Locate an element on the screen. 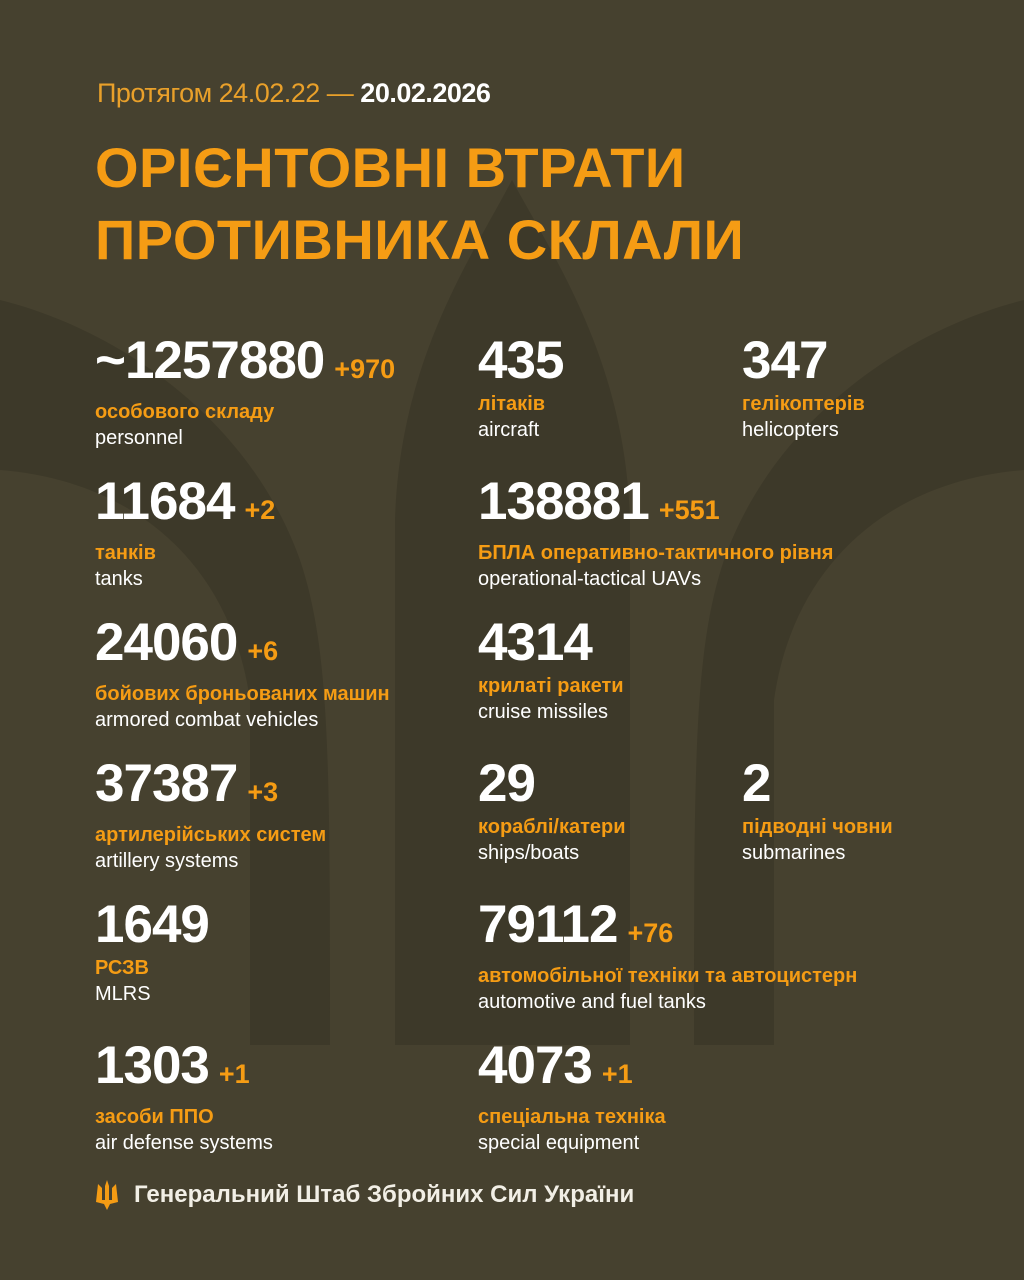 This screenshot has width=1024, height=1280. stat-label-ua: танків is located at coordinates (125, 553).